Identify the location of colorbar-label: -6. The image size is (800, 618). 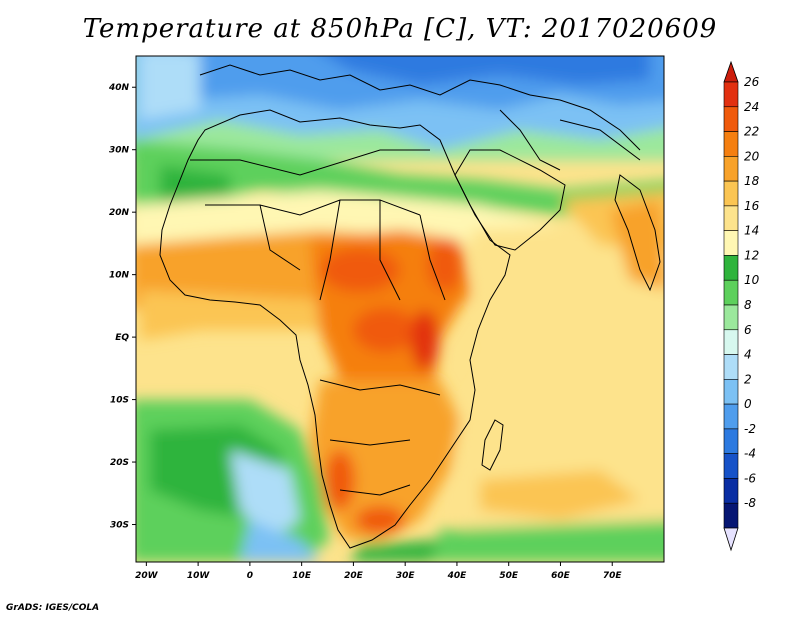
(750, 478).